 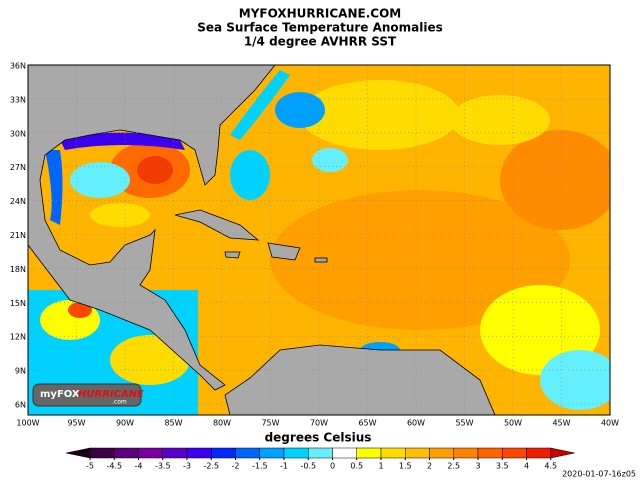 I want to click on colorbar-tick-label: -4.5, so click(x=114, y=466).